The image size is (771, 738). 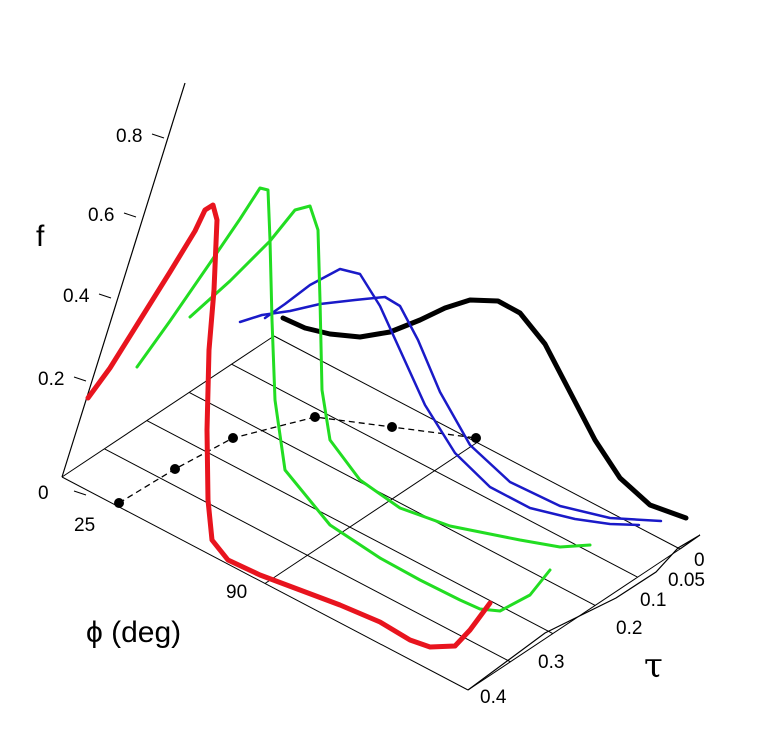 I want to click on f-tick-label: 0, so click(x=43, y=493).